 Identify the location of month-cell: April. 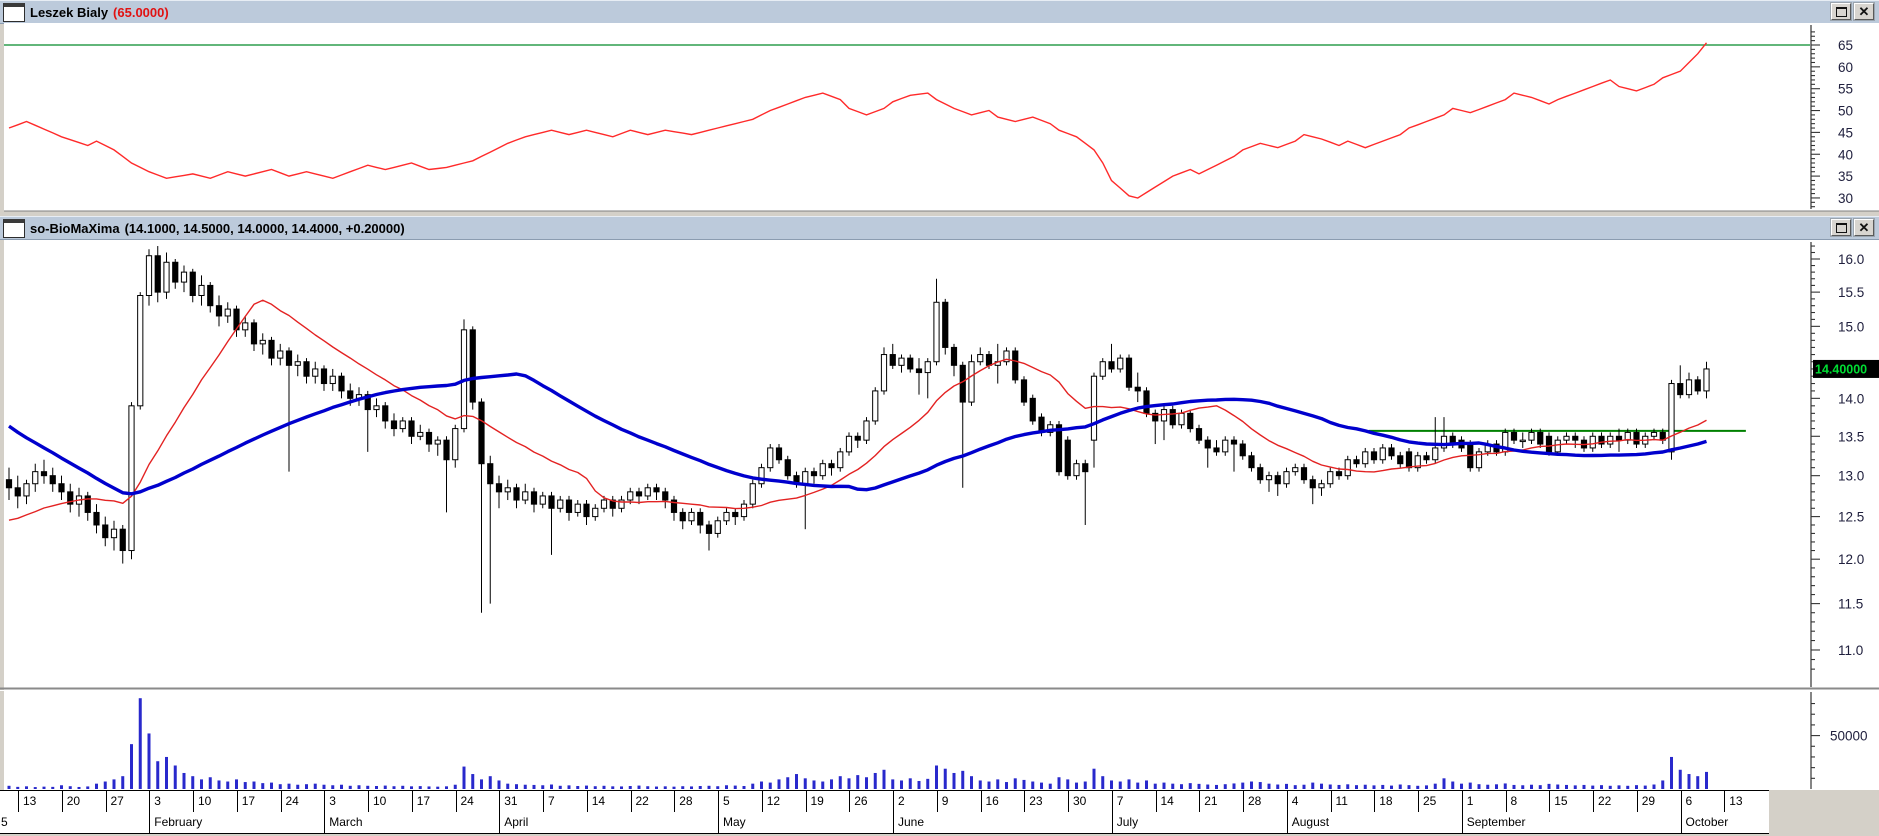
(608, 822).